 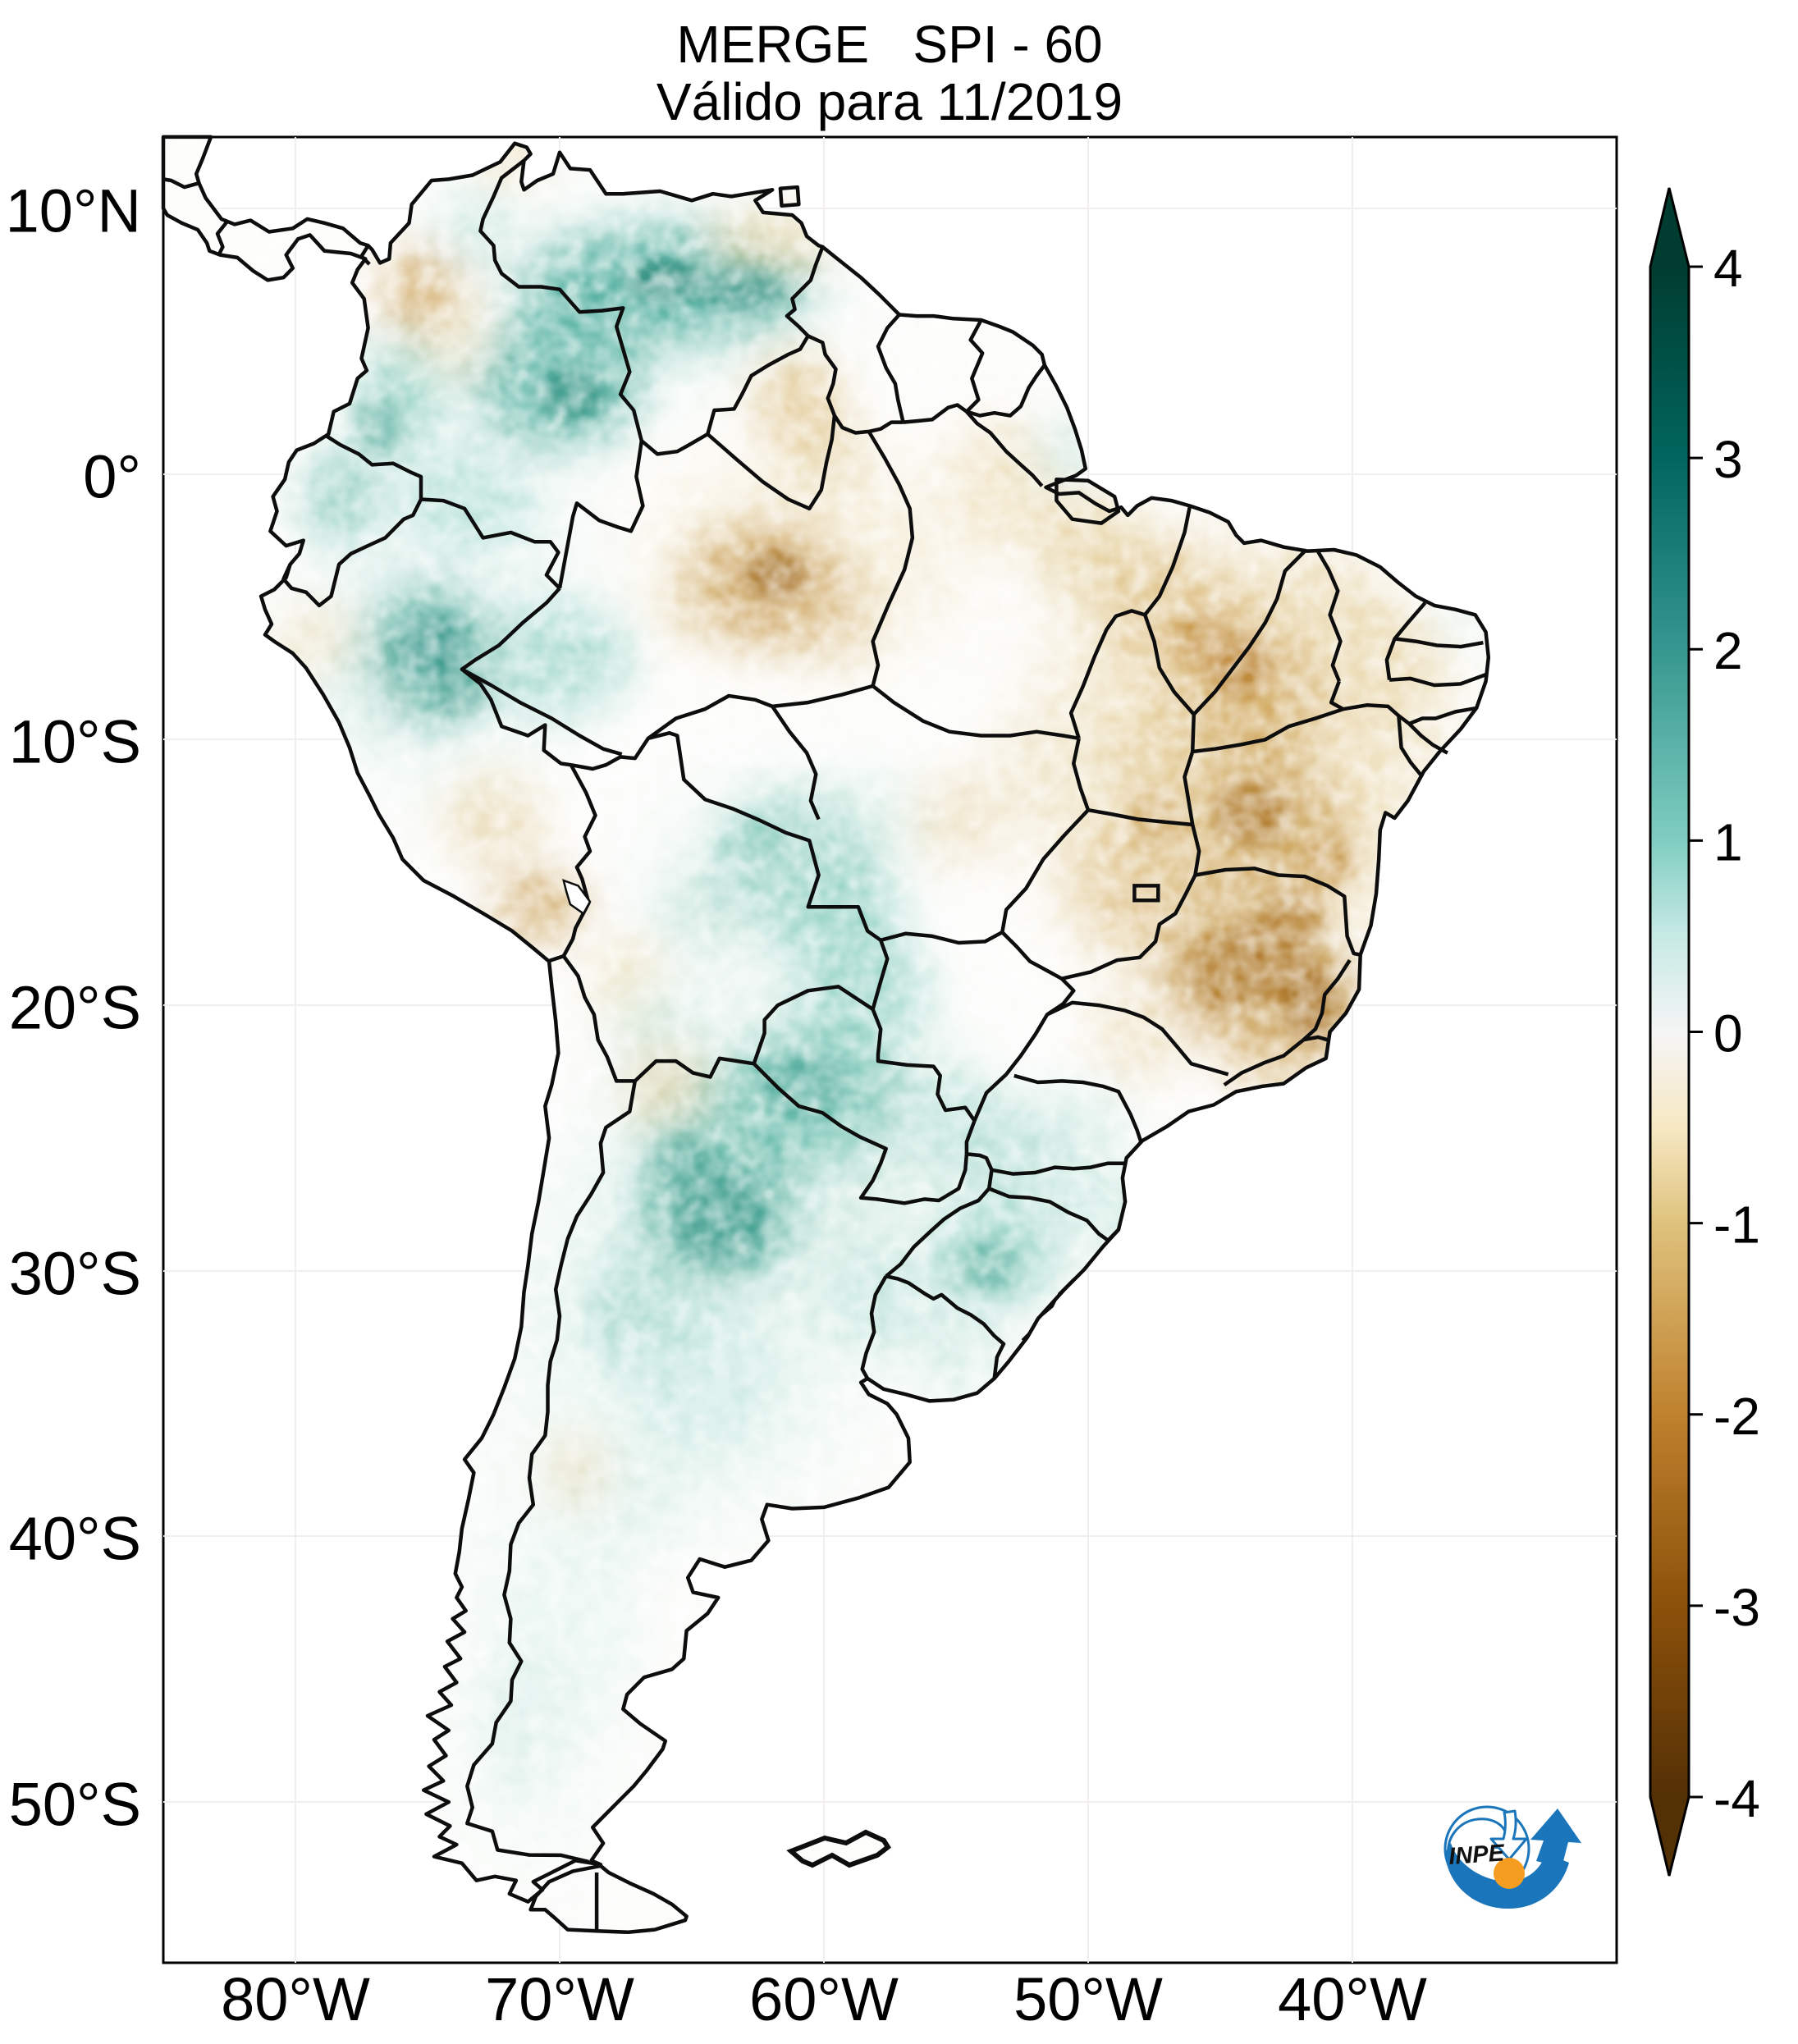 I want to click on svg-text: 0, so click(x=1728, y=1033).